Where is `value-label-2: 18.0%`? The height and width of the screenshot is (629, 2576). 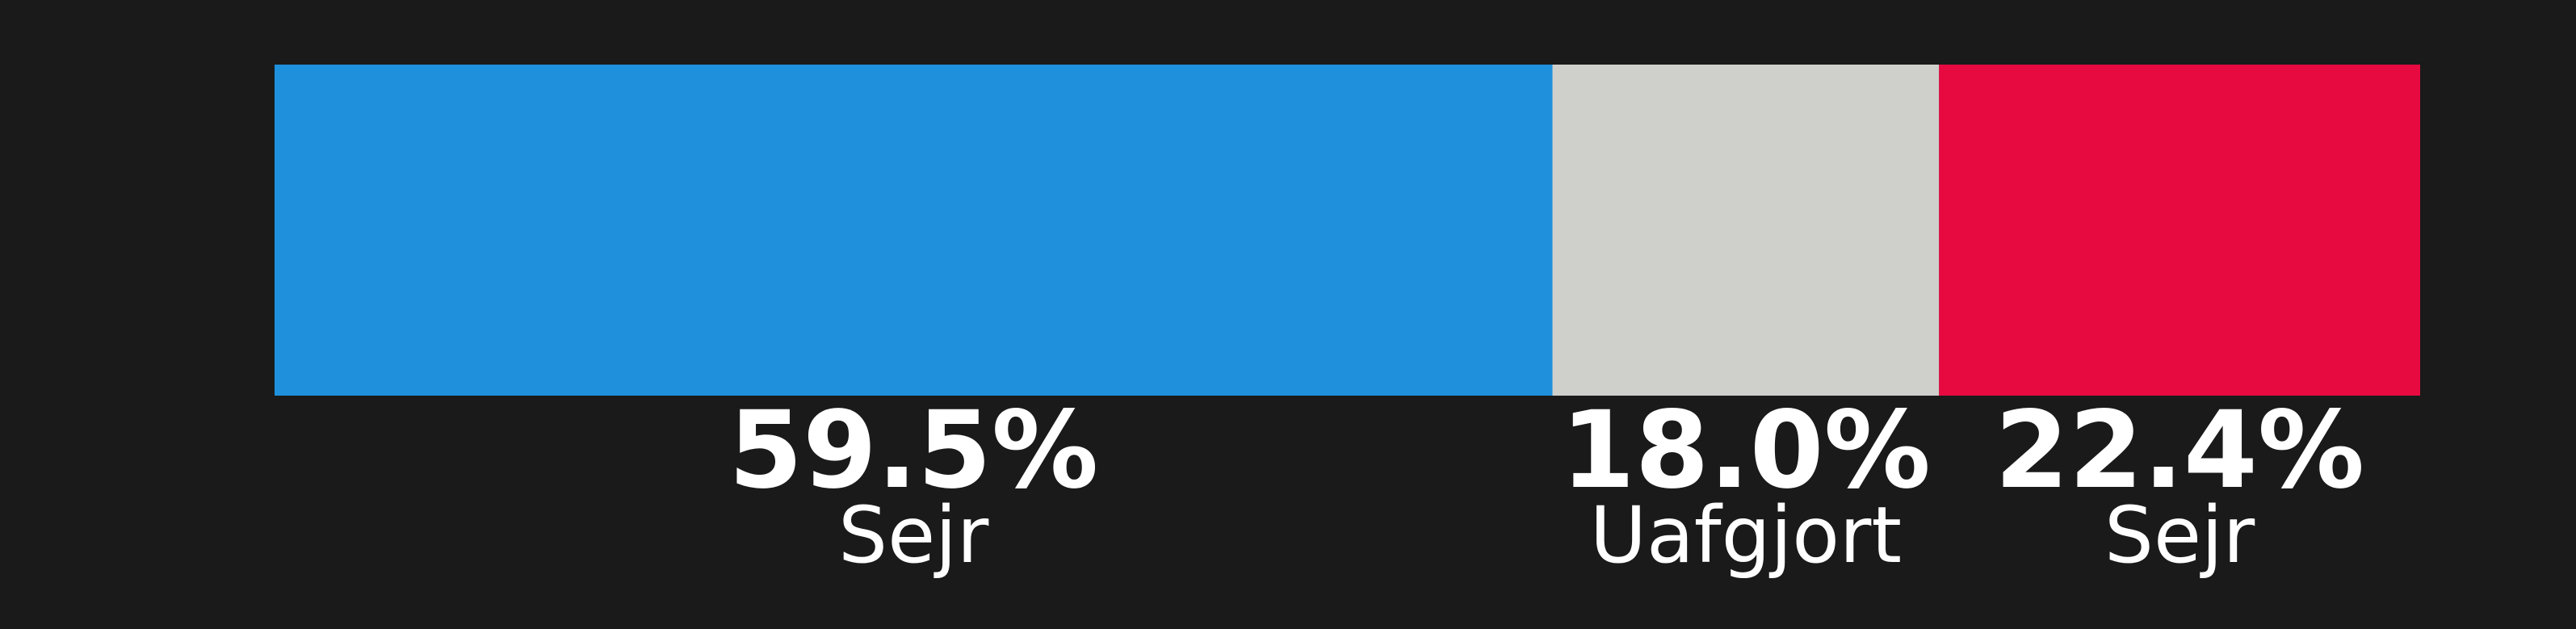 value-label-2: 18.0% is located at coordinates (1746, 451).